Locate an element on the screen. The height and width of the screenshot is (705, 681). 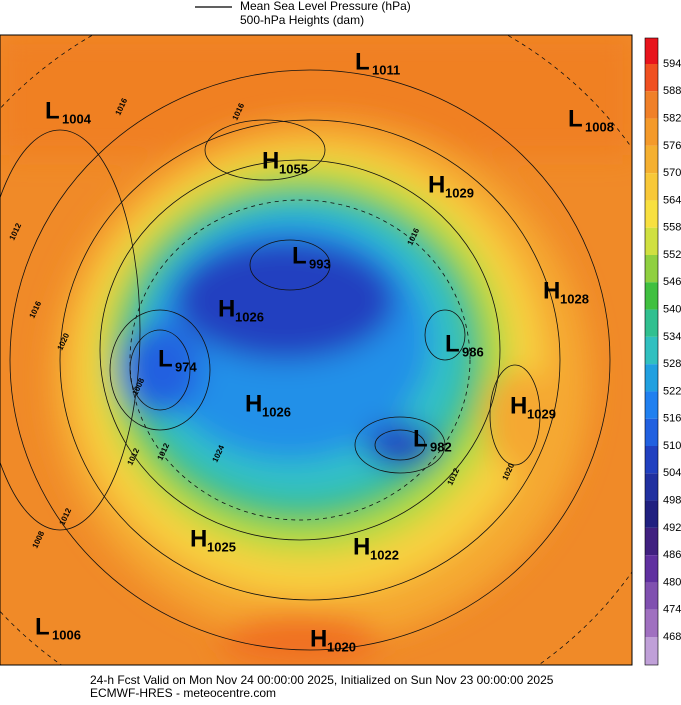
colorbar-label: 528 is located at coordinates (672, 364).